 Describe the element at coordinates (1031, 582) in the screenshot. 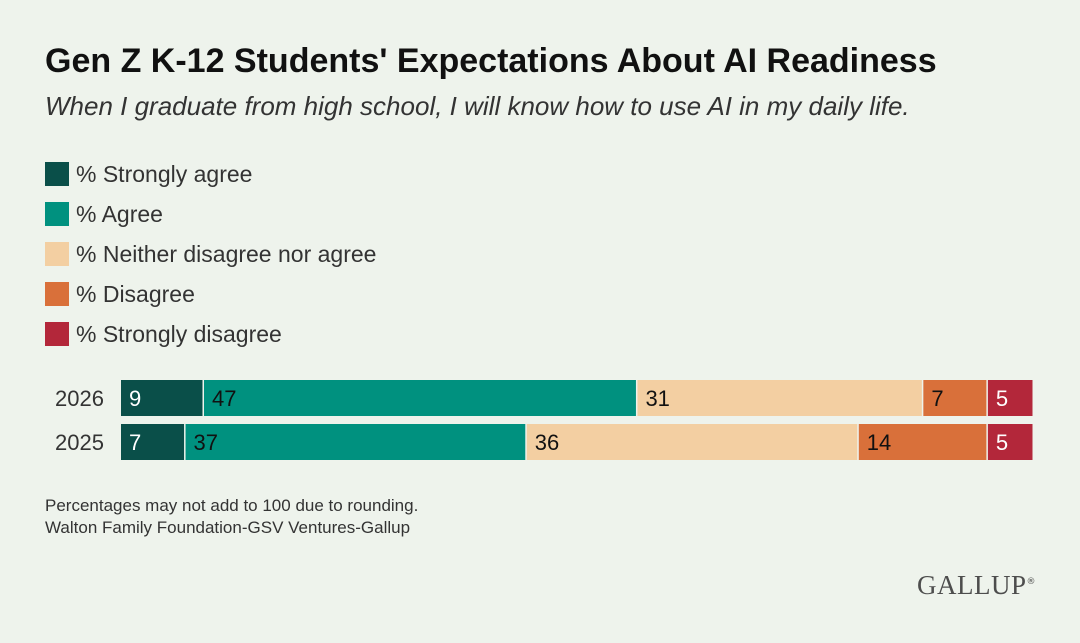

I see `registered-mark: ®` at that location.